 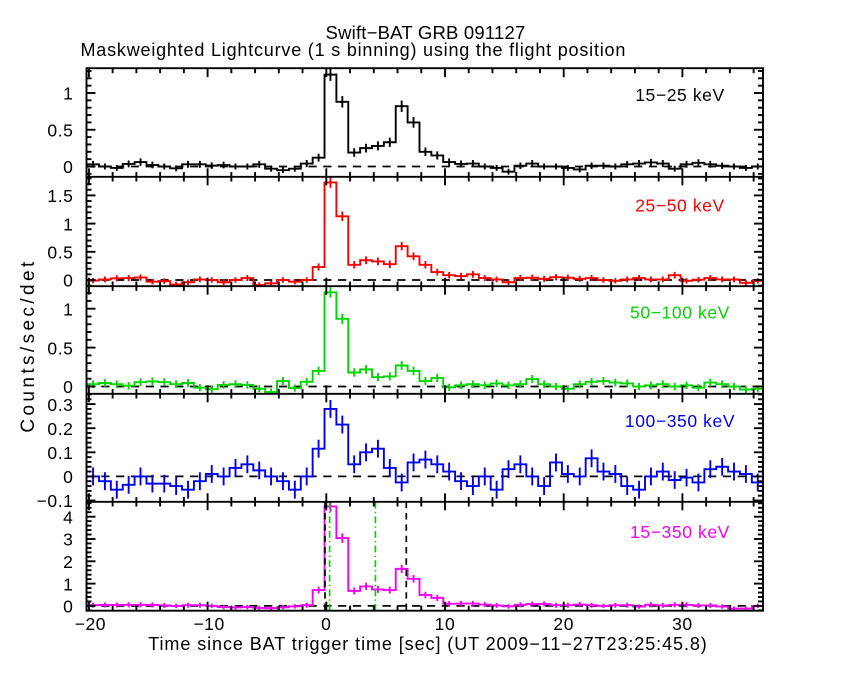 What do you see at coordinates (563, 624) in the screenshot?
I see `svg-text: 20` at bounding box center [563, 624].